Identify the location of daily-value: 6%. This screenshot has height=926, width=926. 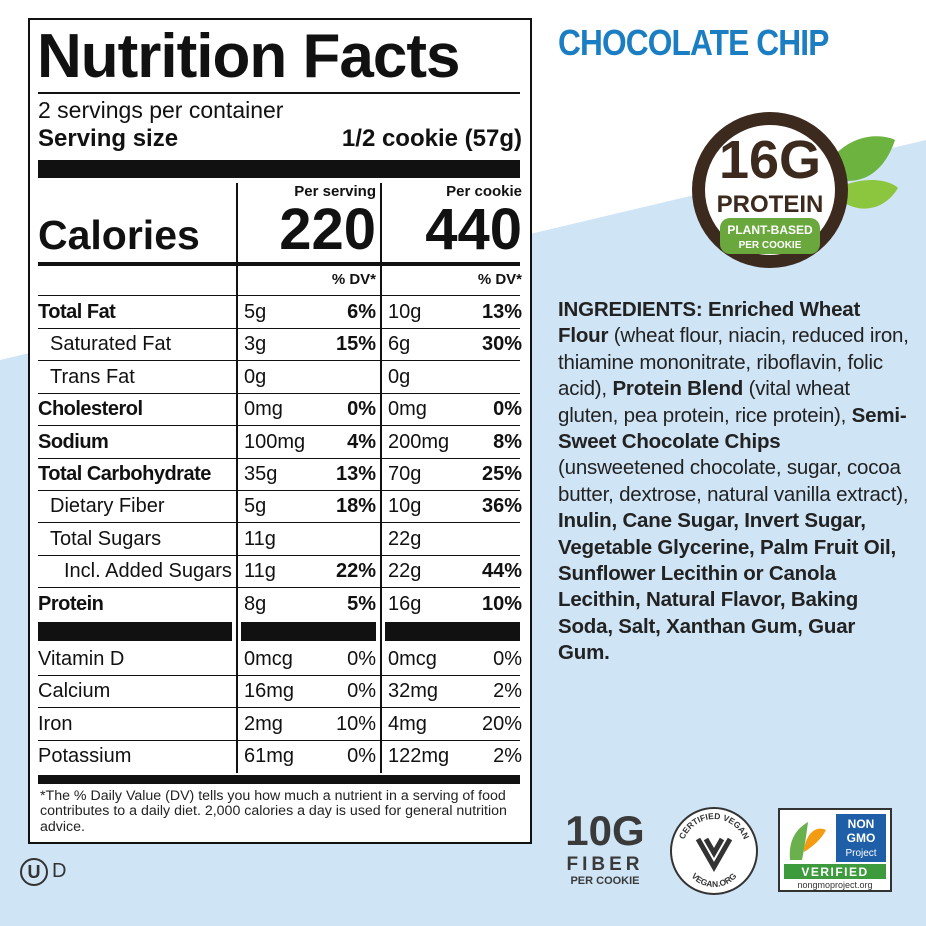
(361, 312).